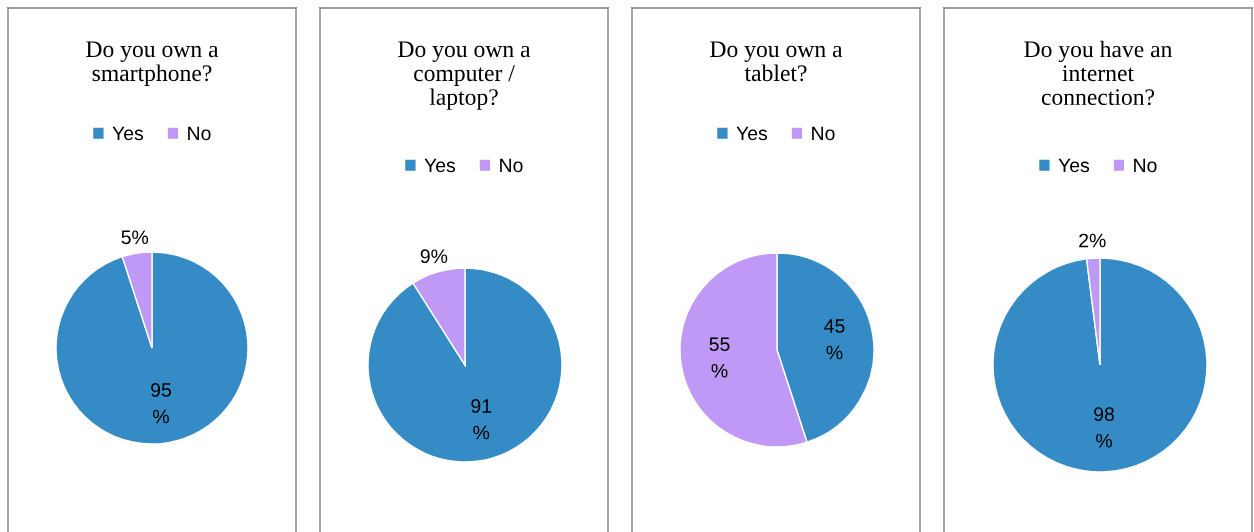  What do you see at coordinates (1104, 427) in the screenshot?
I see `data-label: 98 %` at bounding box center [1104, 427].